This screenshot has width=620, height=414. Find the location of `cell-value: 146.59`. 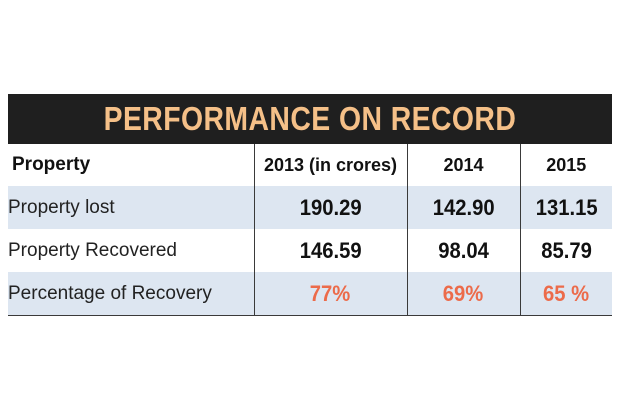

cell-value: 146.59 is located at coordinates (330, 250).